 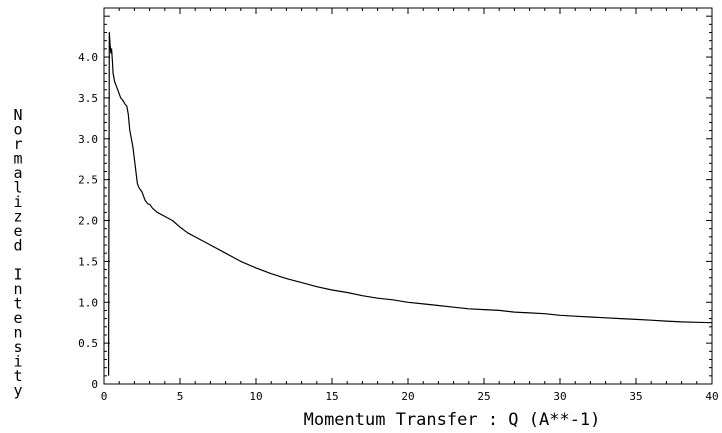 What do you see at coordinates (88, 98) in the screenshot?
I see `y-tick-label: 3.5` at bounding box center [88, 98].